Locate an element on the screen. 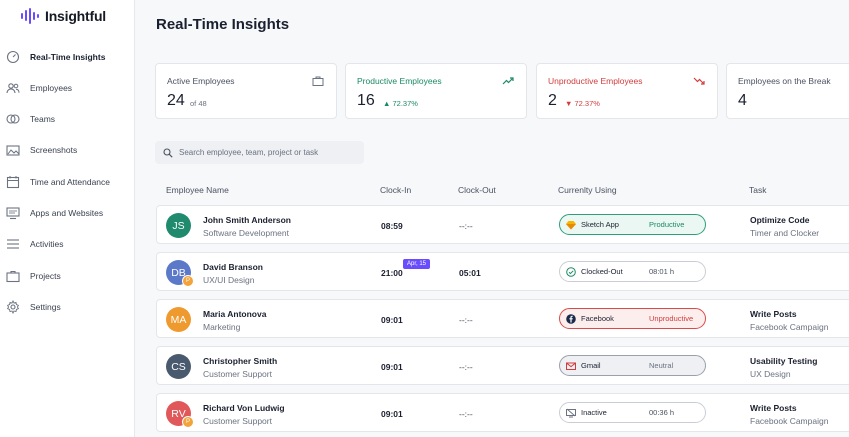  column-header-currently-using: Currenlty Using is located at coordinates (587, 190).